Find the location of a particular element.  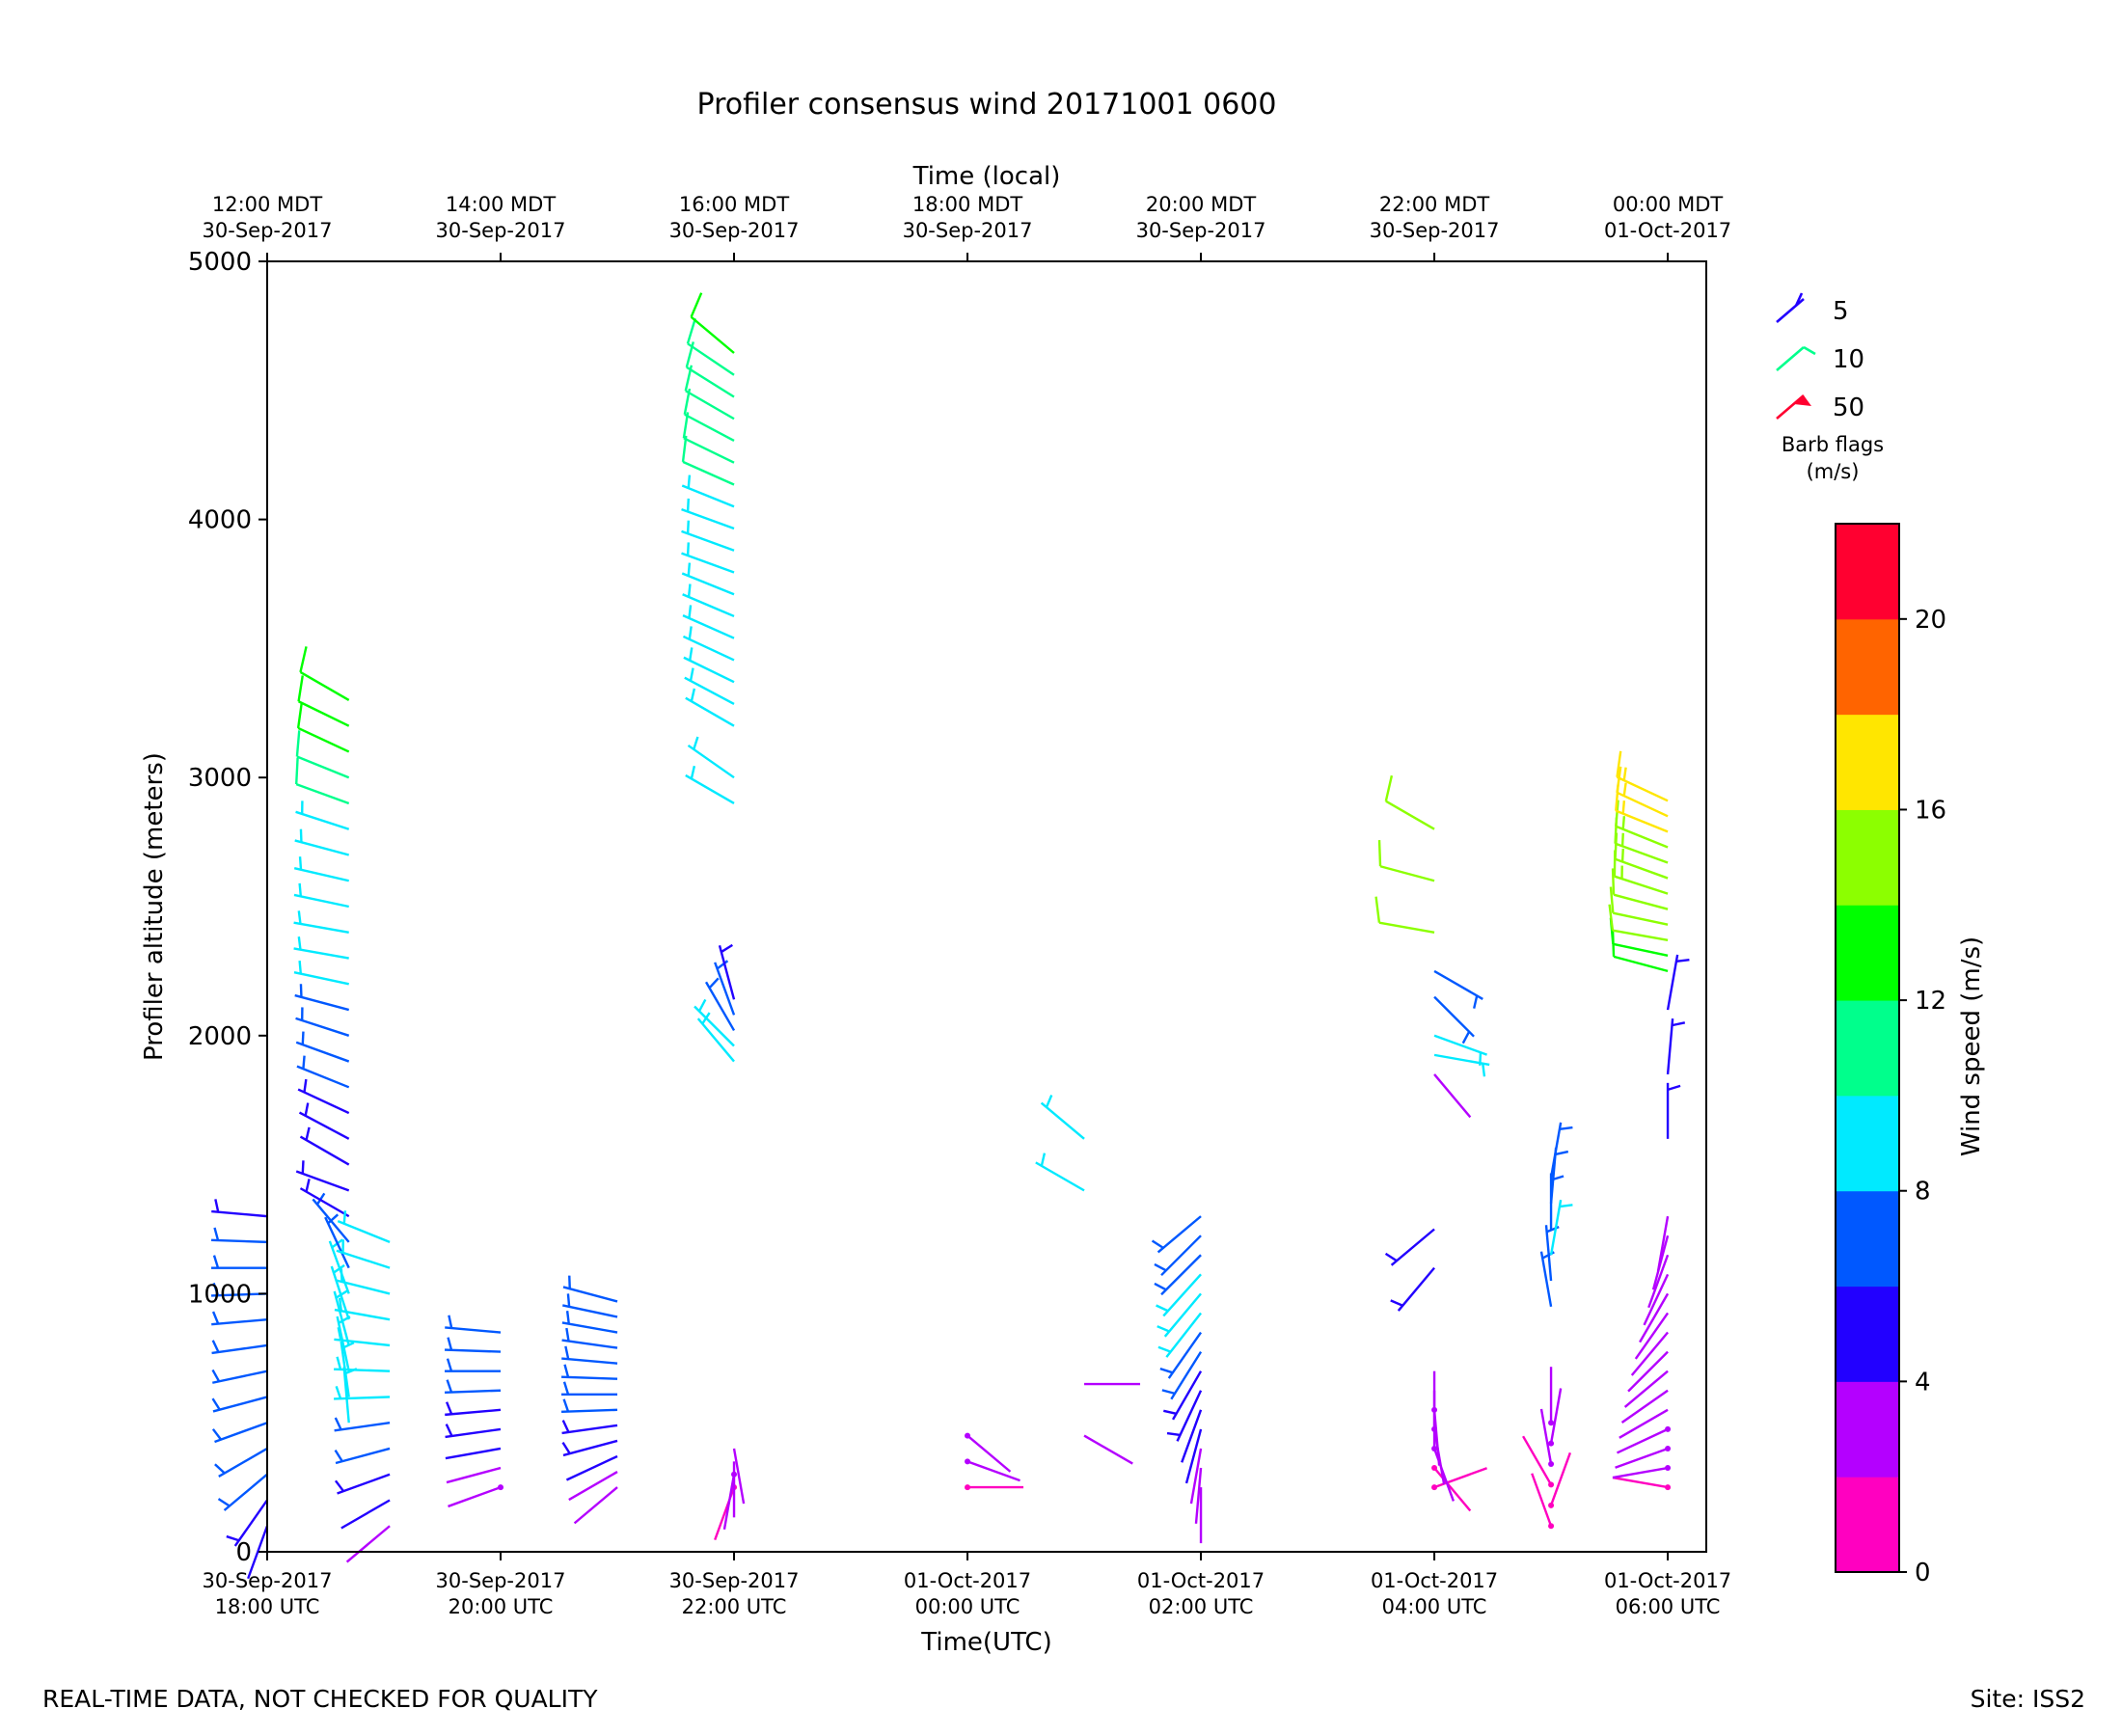

colorbar-tick-label: 20 is located at coordinates (1931, 620).